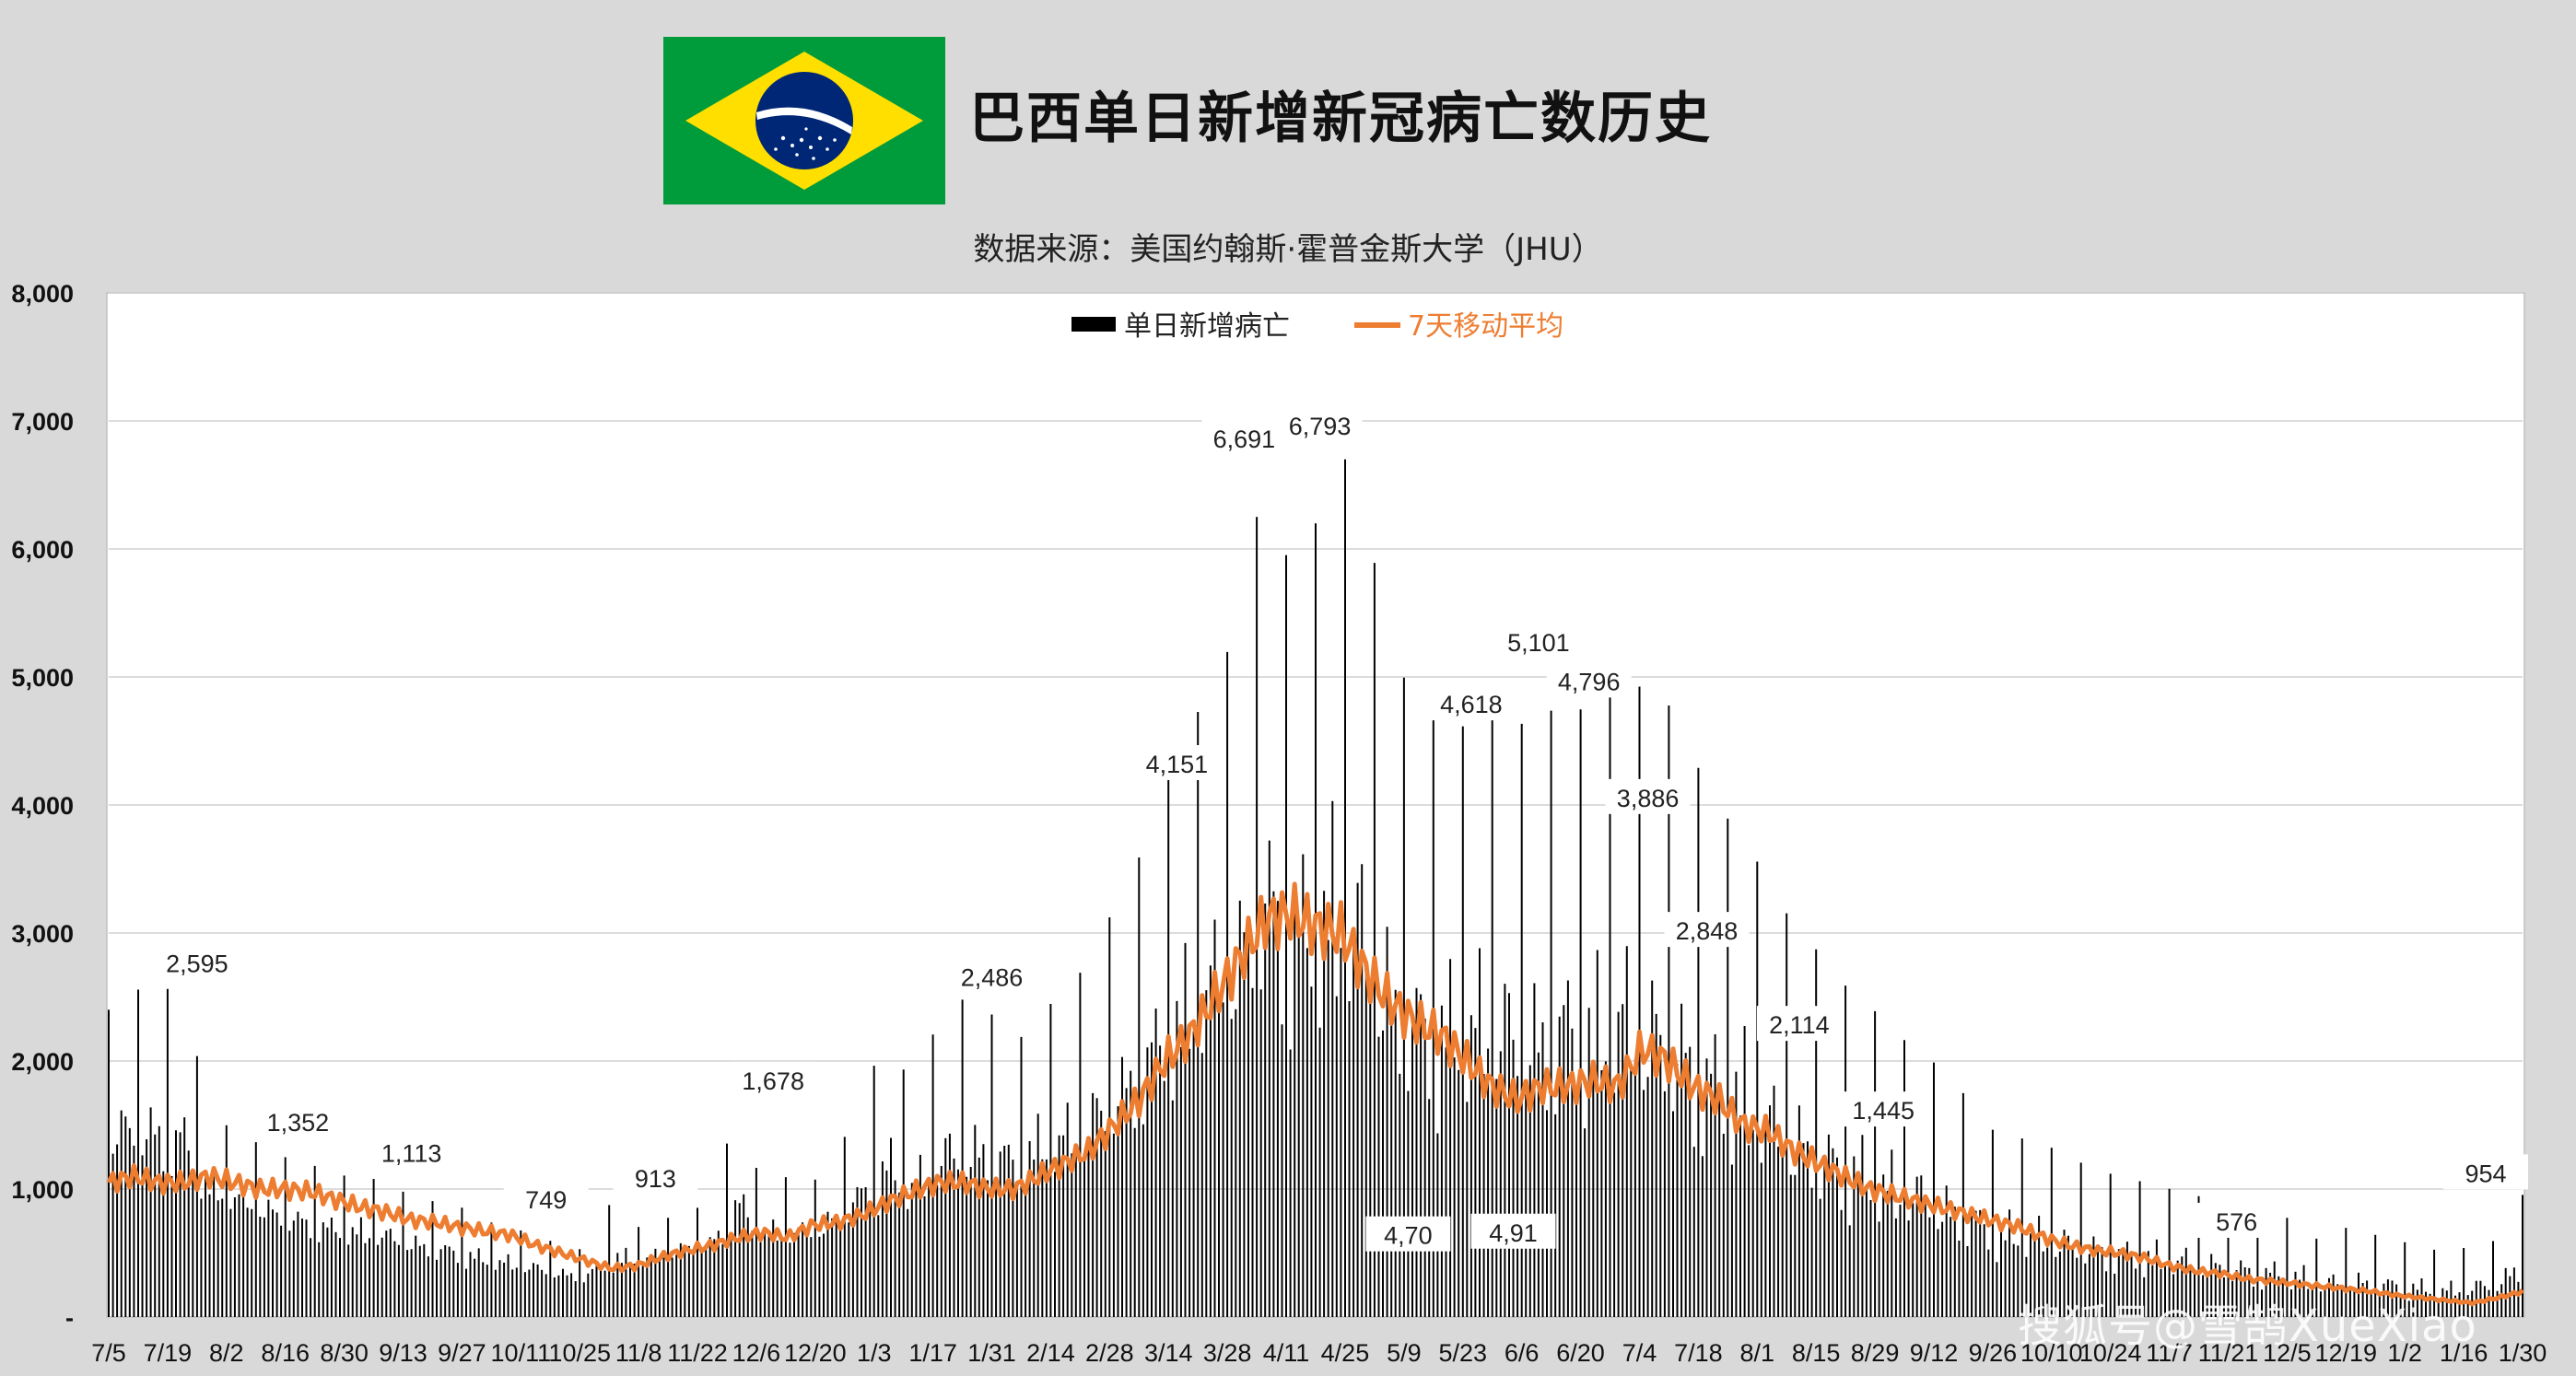 This screenshot has height=1376, width=2576. What do you see at coordinates (2346, 1353) in the screenshot?
I see `x-tick-label: 12/19` at bounding box center [2346, 1353].